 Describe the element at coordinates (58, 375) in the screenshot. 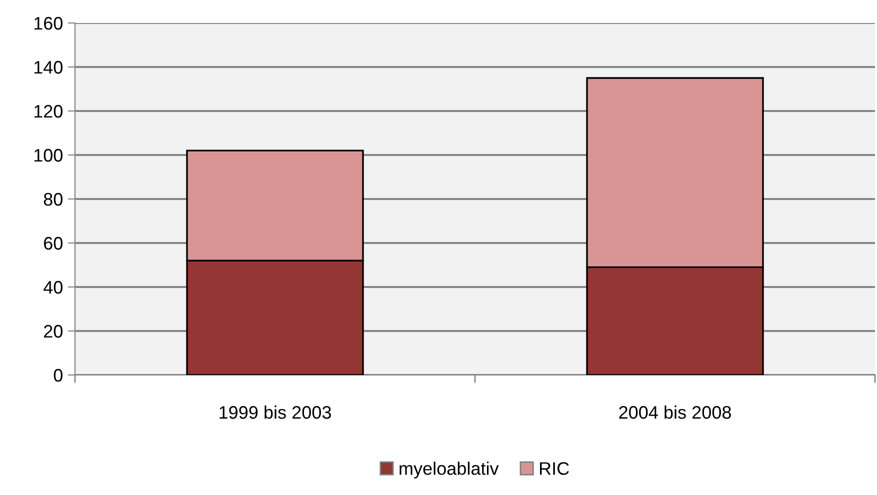

I see `y-tick-label: 0` at that location.